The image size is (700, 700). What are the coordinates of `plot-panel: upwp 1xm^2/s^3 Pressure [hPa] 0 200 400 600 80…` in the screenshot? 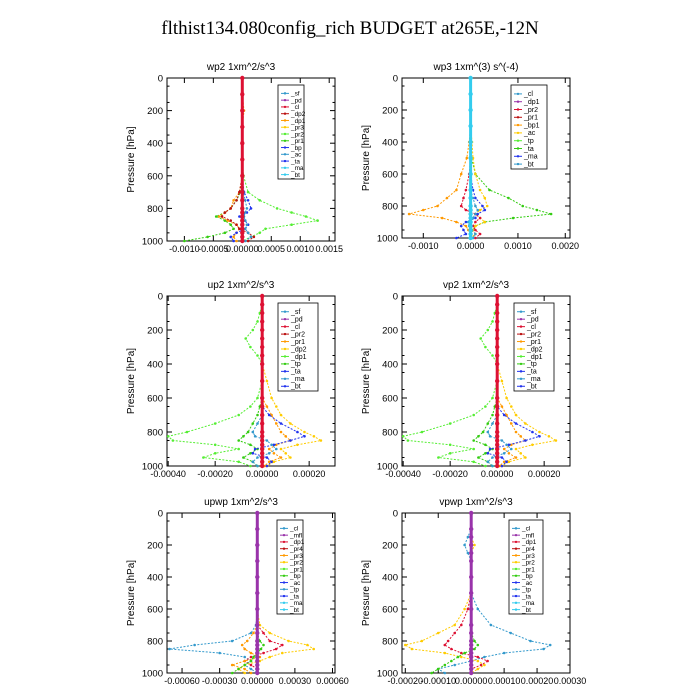 It's located at (237, 591).